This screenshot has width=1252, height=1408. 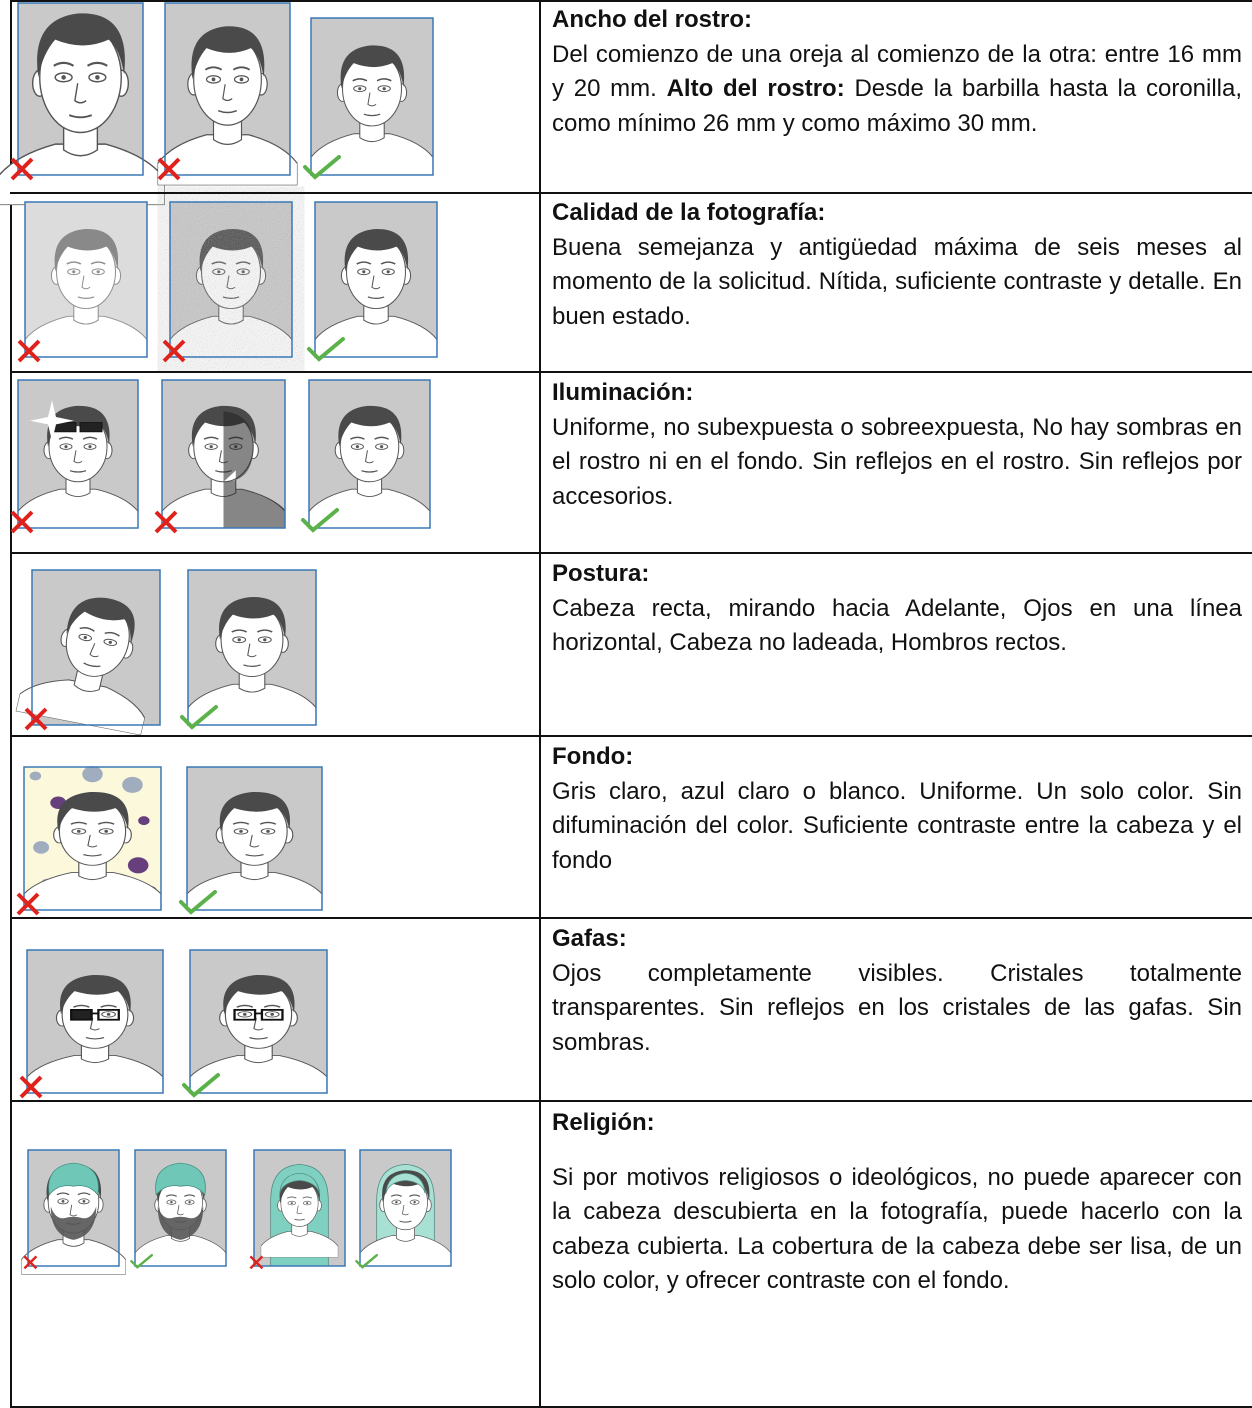 What do you see at coordinates (254, 469) in the screenshot?
I see `shadow` at bounding box center [254, 469].